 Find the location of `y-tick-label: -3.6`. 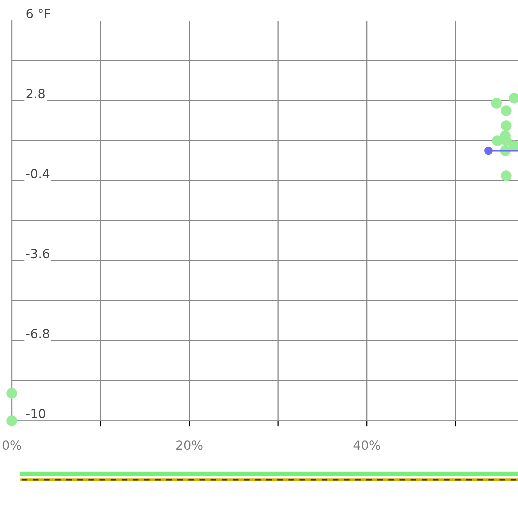

y-tick-label: -3.6 is located at coordinates (38, 254).